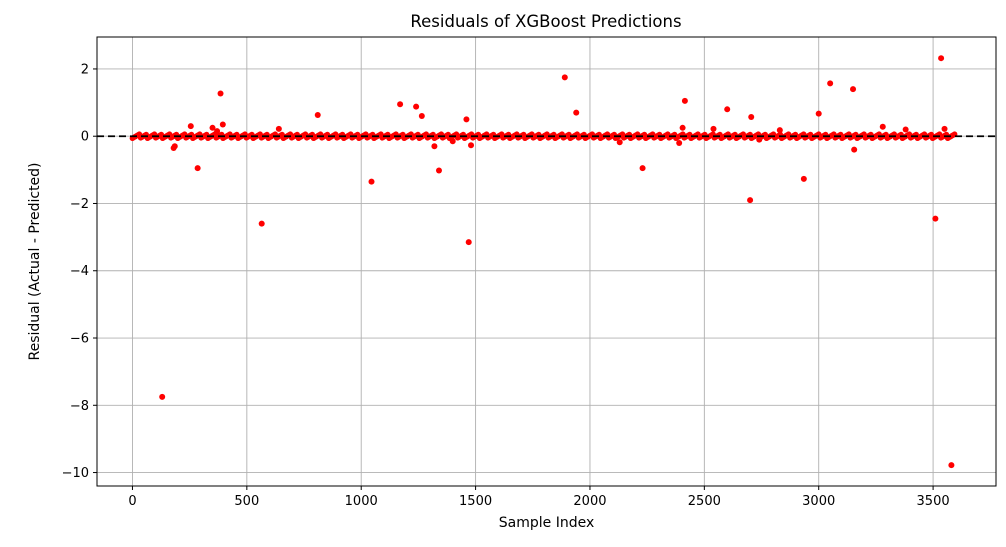 The width and height of the screenshot is (1006, 547). I want to click on x-tick-label: 2500, so click(704, 501).